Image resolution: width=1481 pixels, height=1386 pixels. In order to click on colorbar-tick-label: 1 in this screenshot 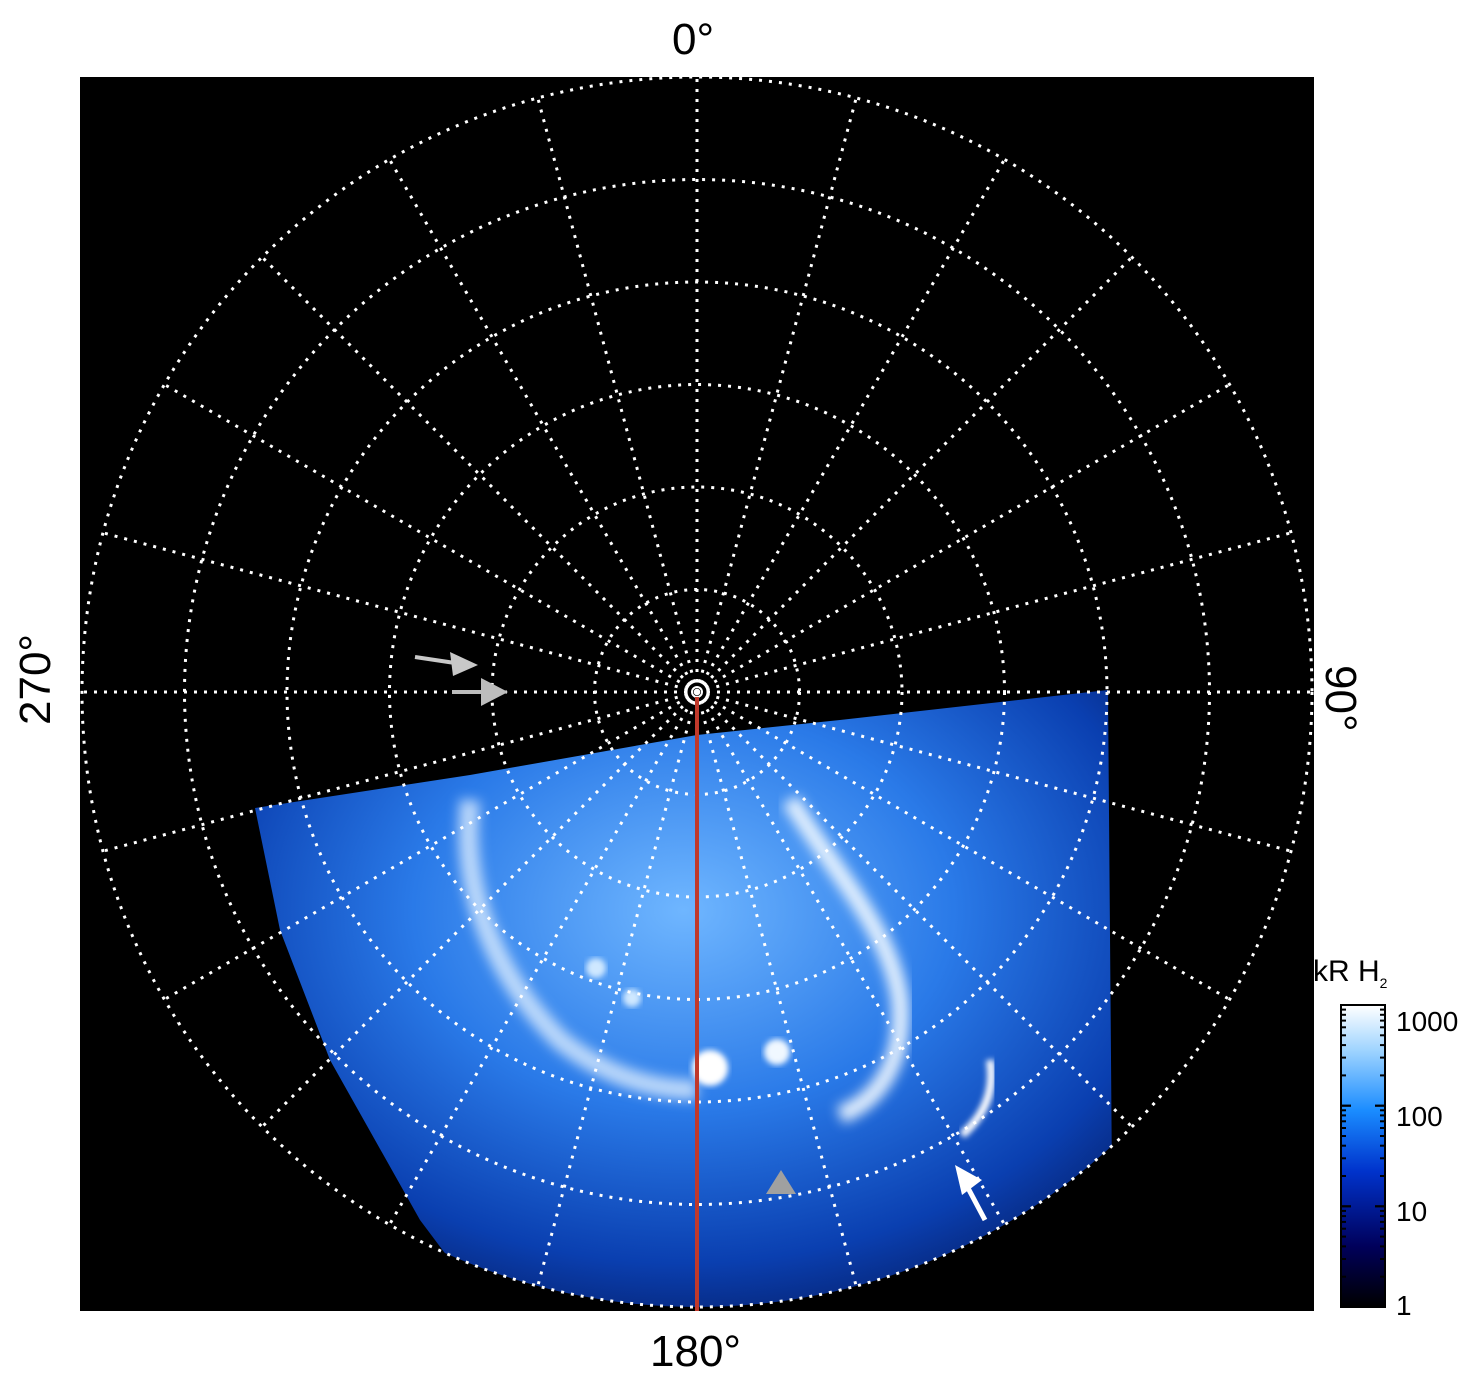, I will do `click(1404, 1305)`.